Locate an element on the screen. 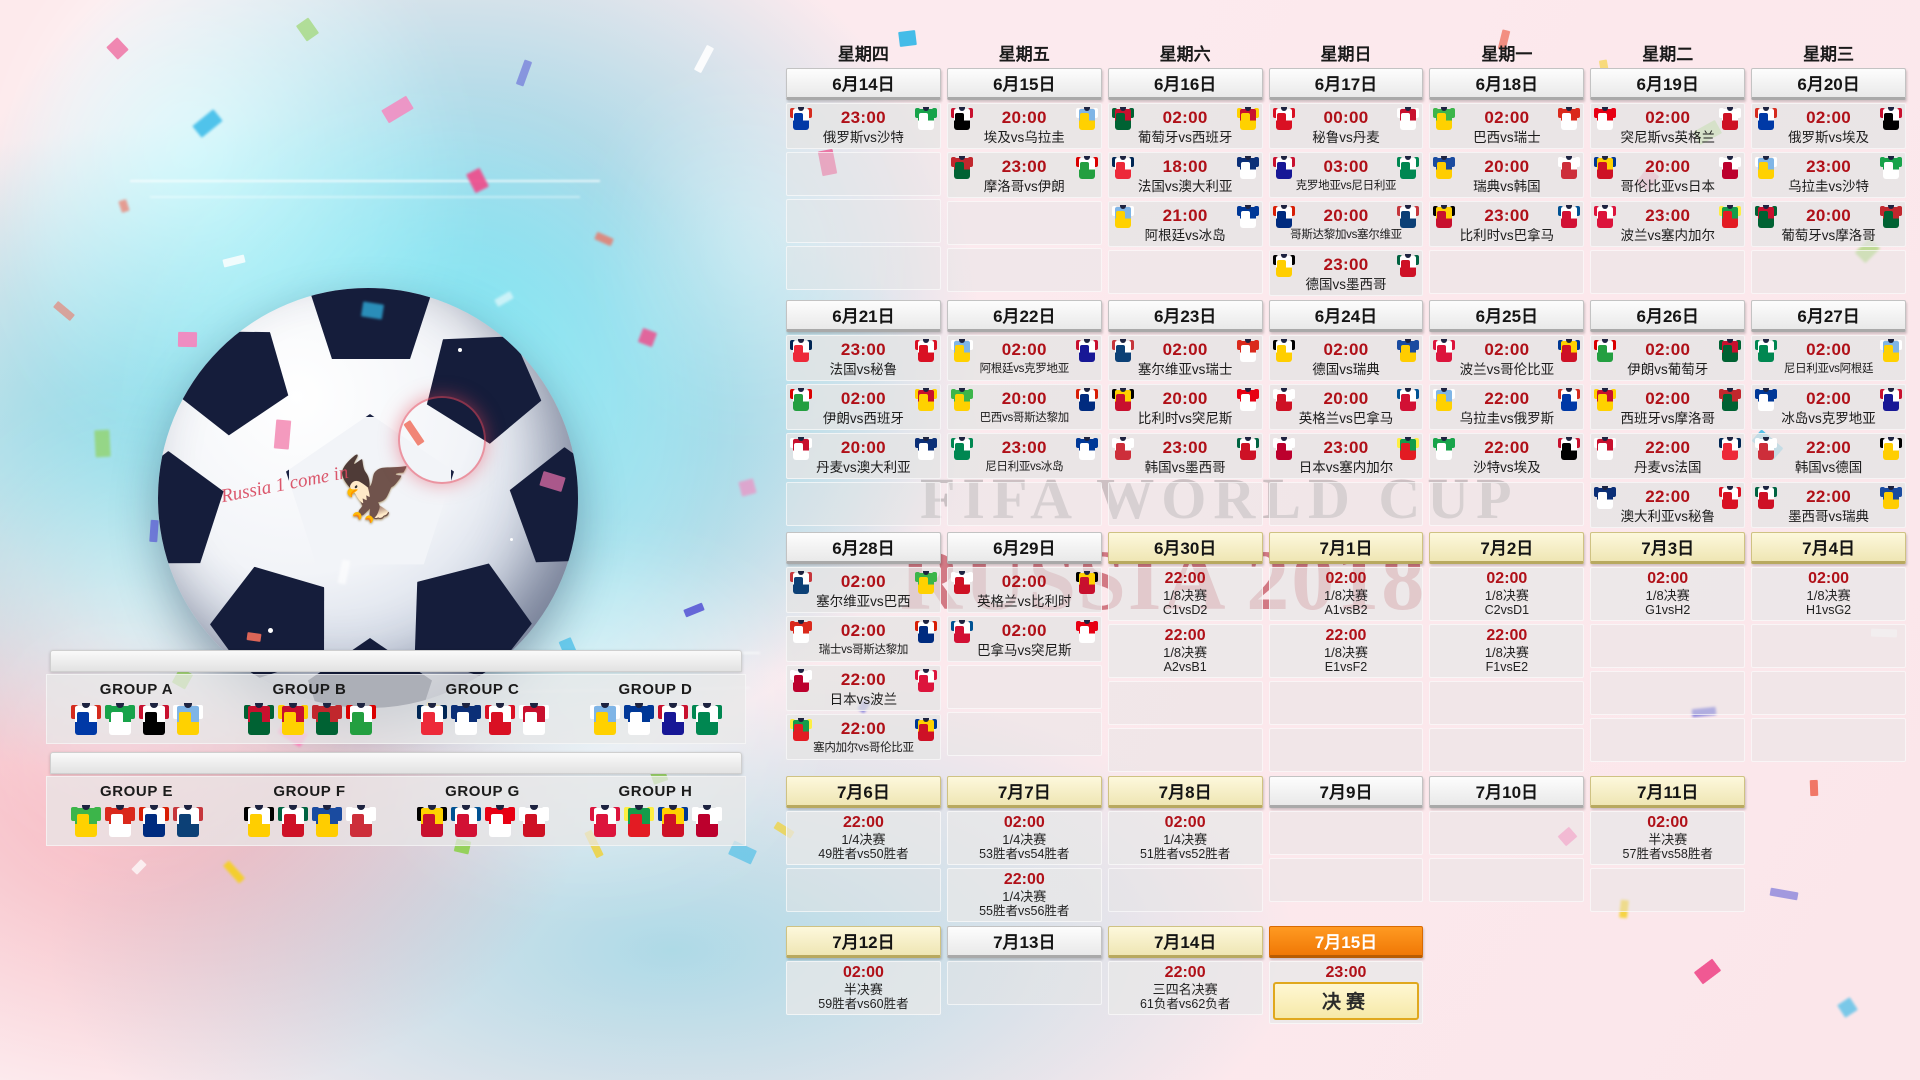  knockout-match-cell: 02:00 1/8决赛 A1vsB2 is located at coordinates (1346, 594).